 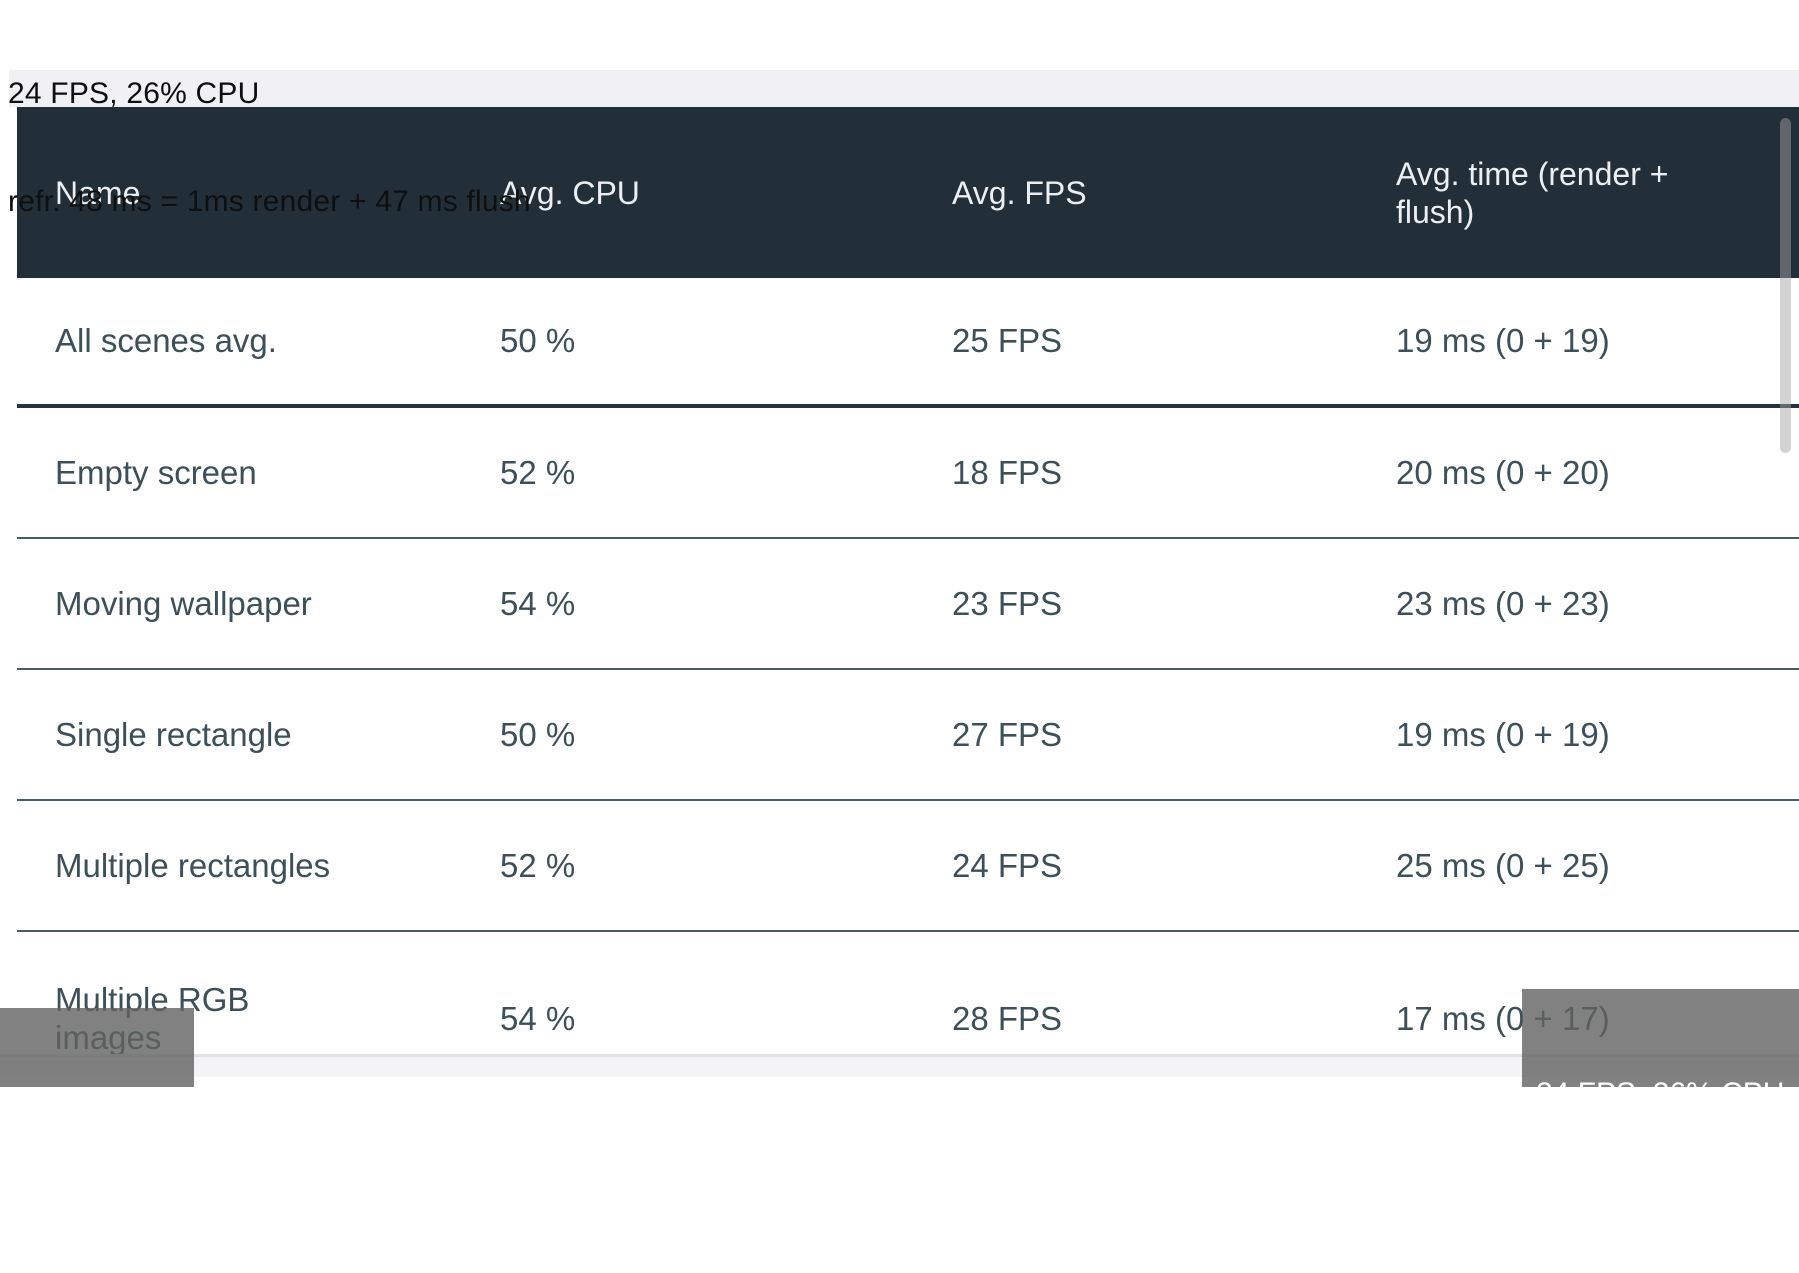 I want to click on cell-avg-fps: 23 FPS, so click(x=1007, y=603).